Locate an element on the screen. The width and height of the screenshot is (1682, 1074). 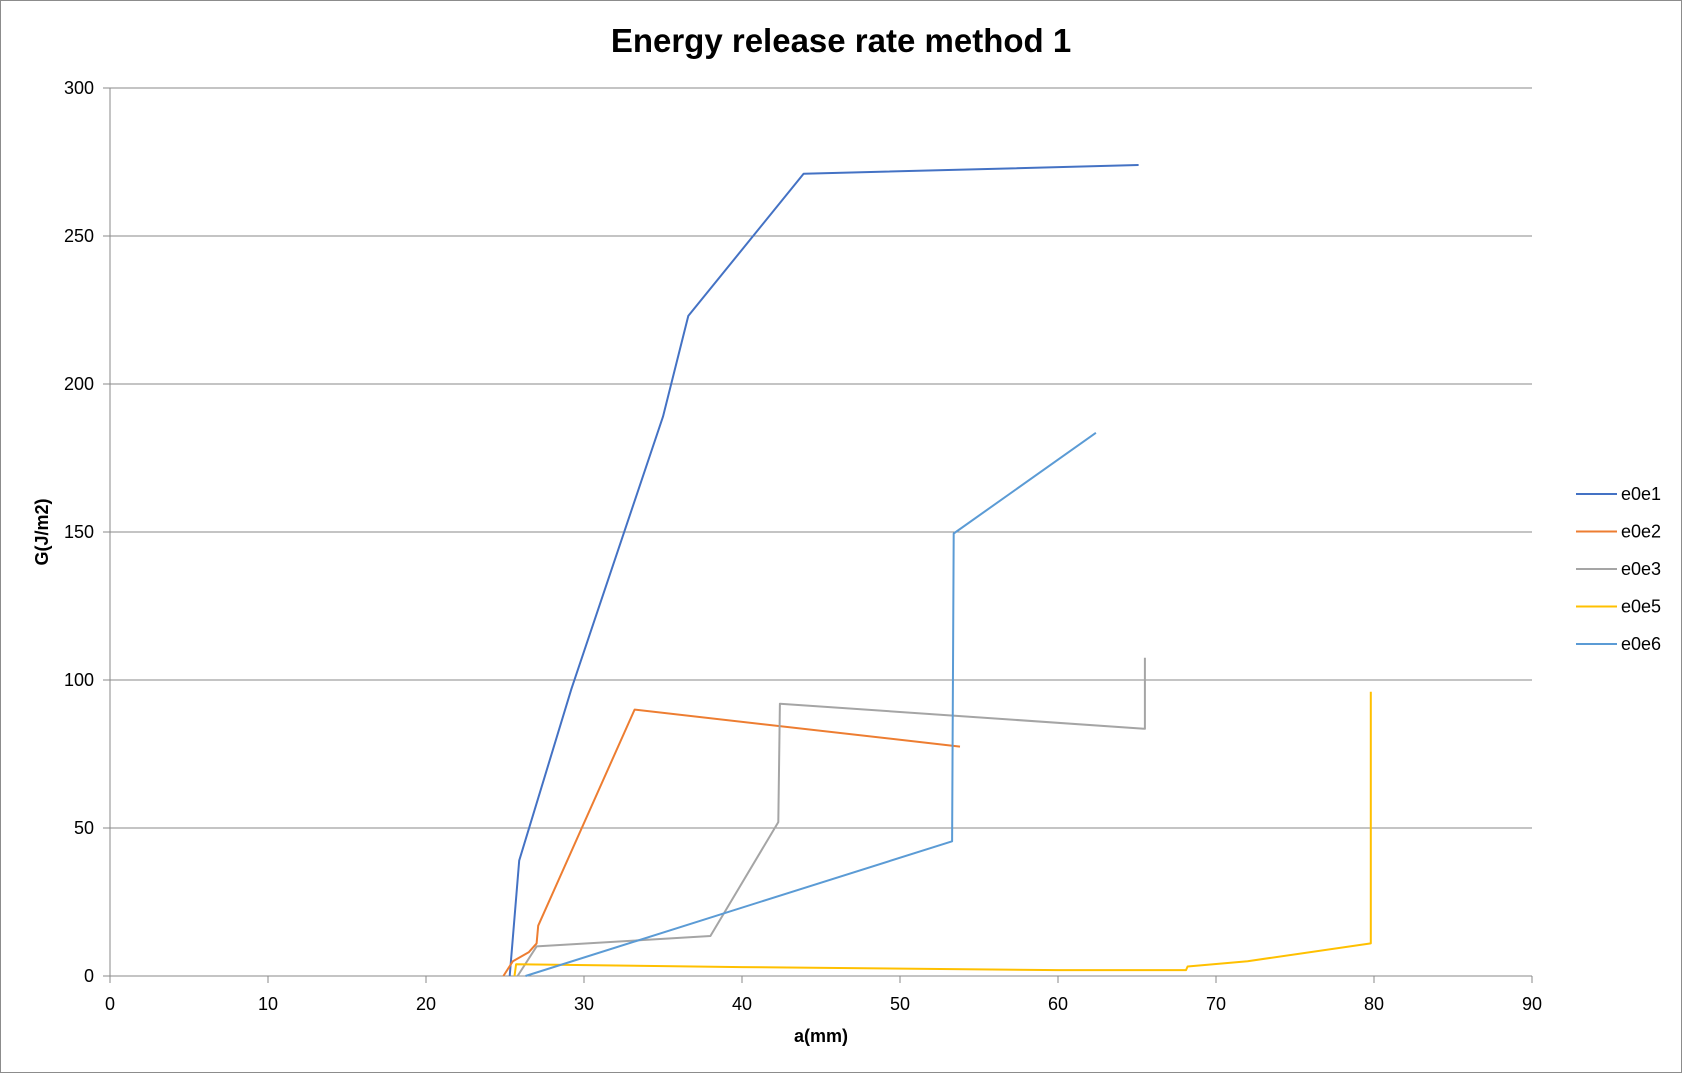
y-axis-label: G(J/m2) is located at coordinates (42, 531).